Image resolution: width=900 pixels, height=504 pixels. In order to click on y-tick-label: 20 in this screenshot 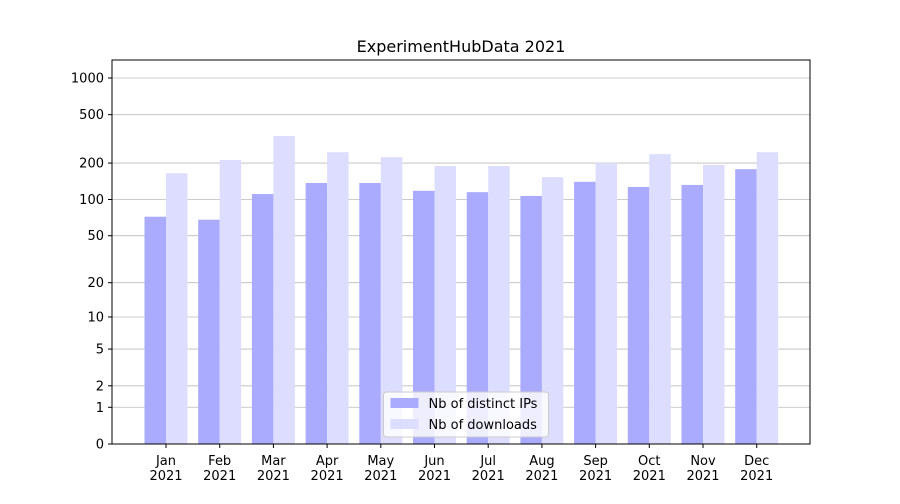, I will do `click(95, 283)`.